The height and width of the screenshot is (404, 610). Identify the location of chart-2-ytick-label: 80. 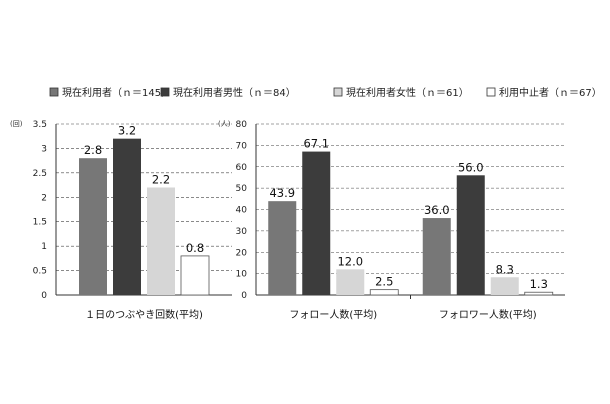
(242, 125).